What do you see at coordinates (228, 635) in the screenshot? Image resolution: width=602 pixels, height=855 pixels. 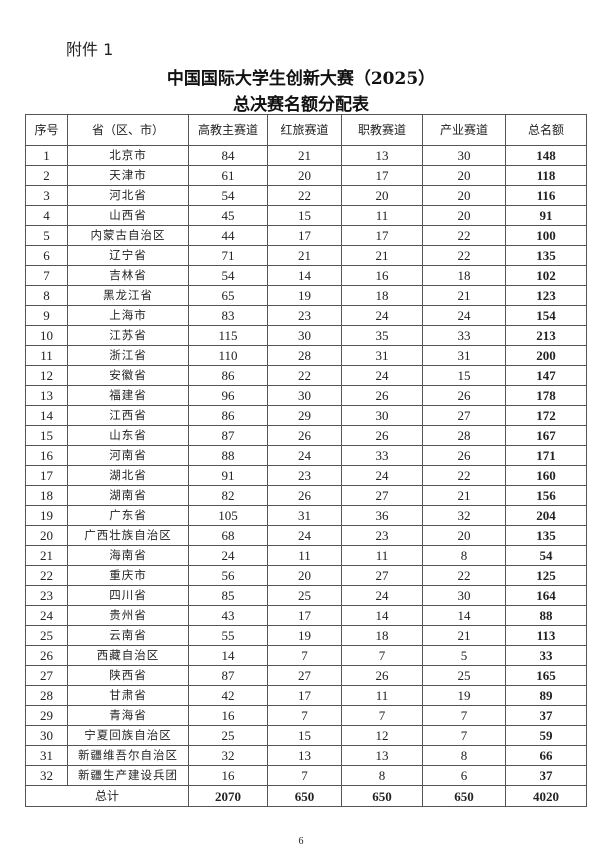 I see `higher-ed-track-cell: 55` at bounding box center [228, 635].